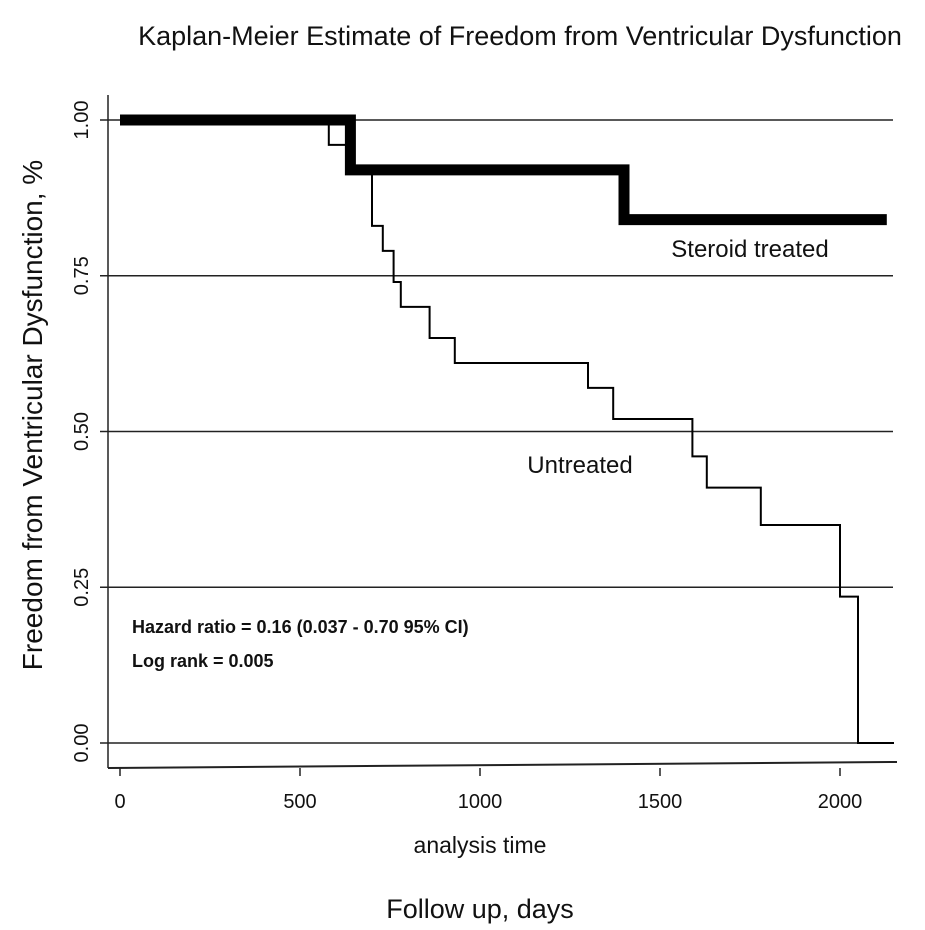 This screenshot has height=930, width=925. What do you see at coordinates (82, 120) in the screenshot?
I see `y-tick-label-1.00: 1.00` at bounding box center [82, 120].